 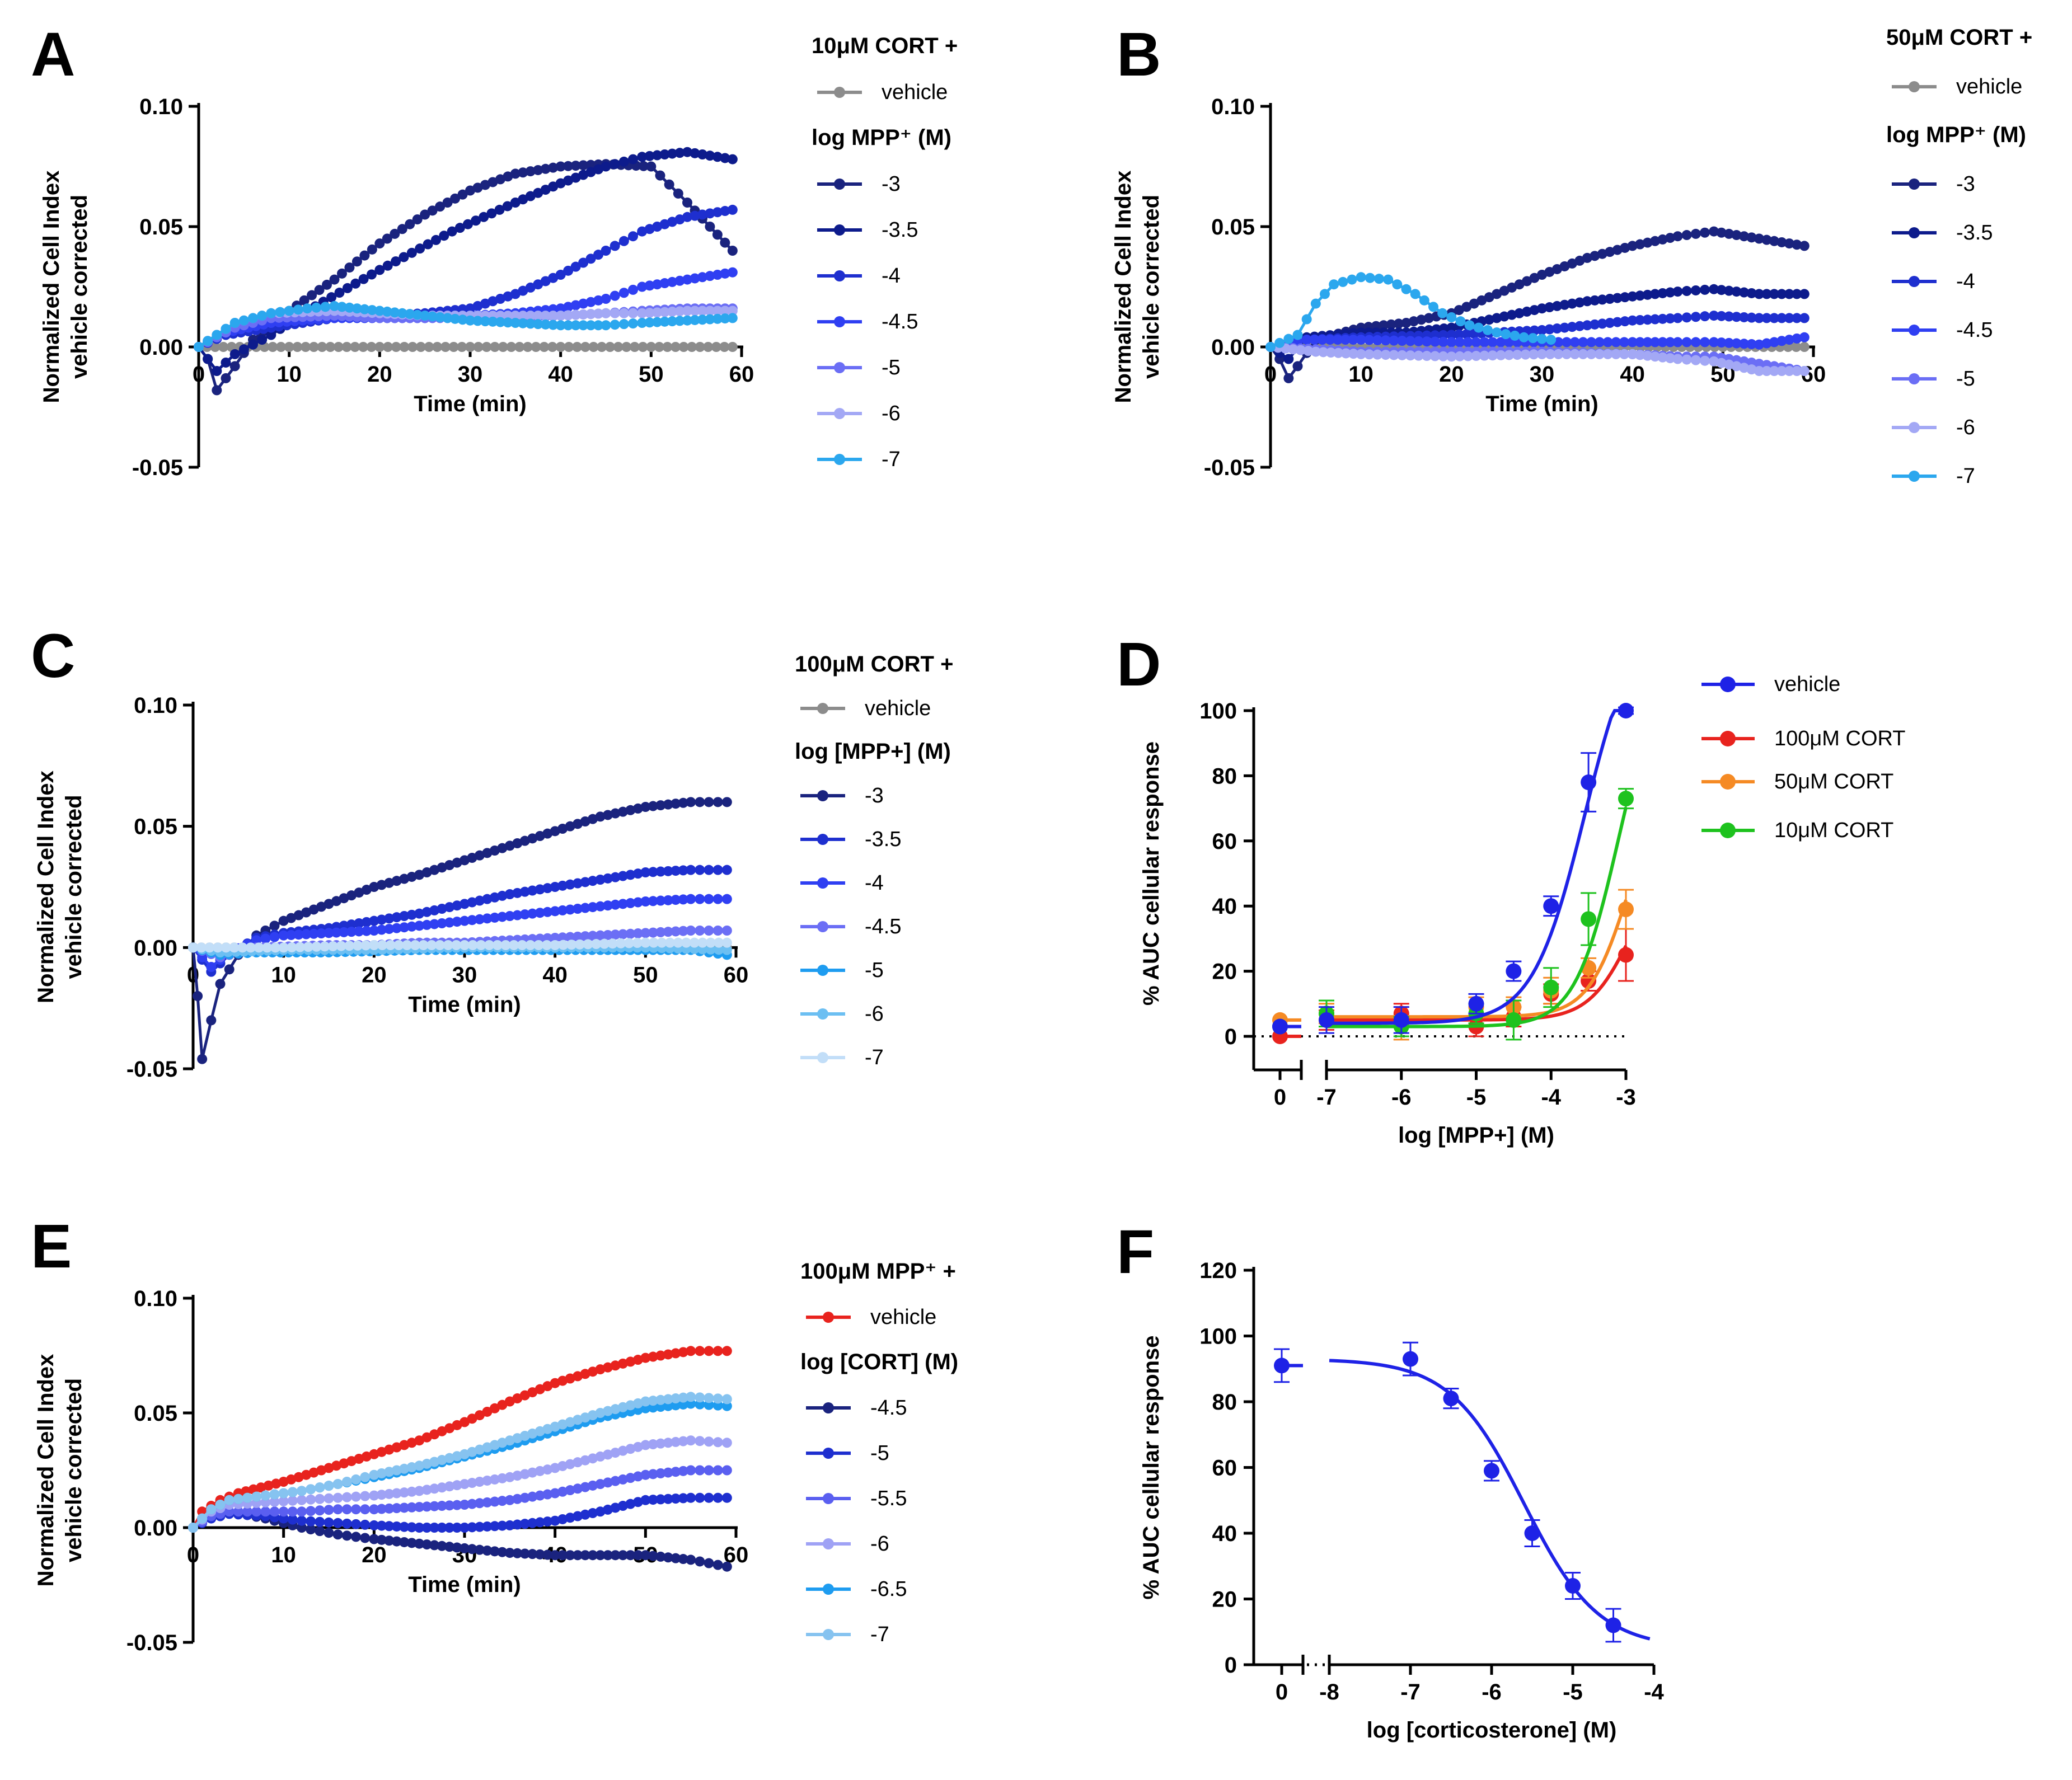 What do you see at coordinates (1139, 54) in the screenshot?
I see `panel-letter-b: B` at bounding box center [1139, 54].